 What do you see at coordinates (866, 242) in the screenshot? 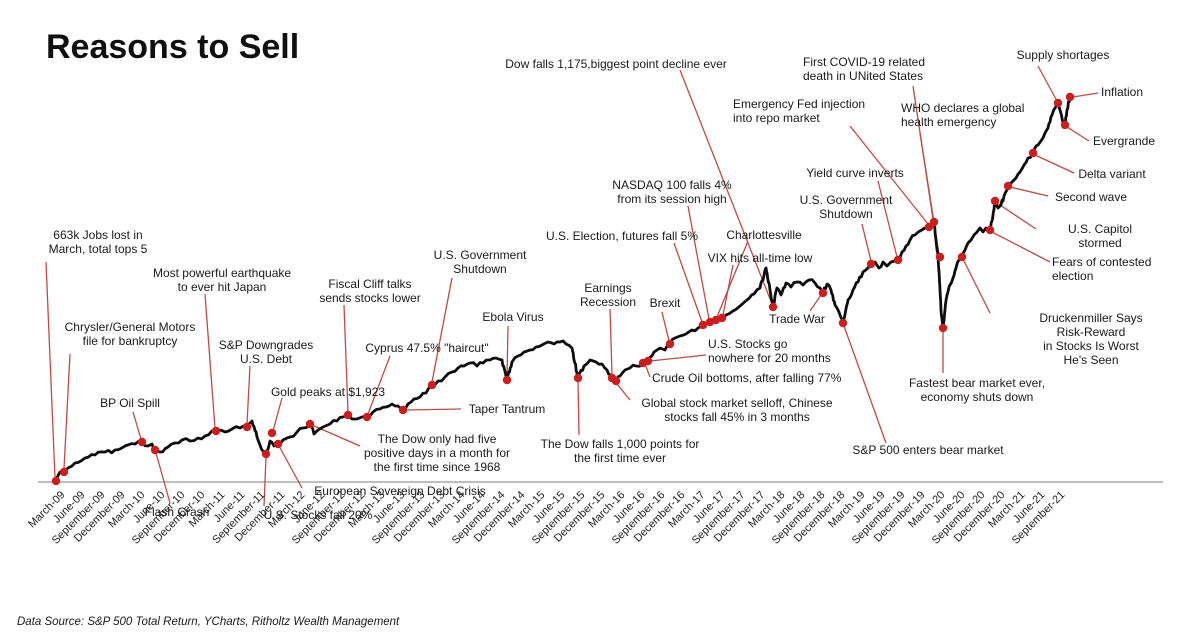
I see `leader-line-govt-shutdown-2018` at bounding box center [866, 242].